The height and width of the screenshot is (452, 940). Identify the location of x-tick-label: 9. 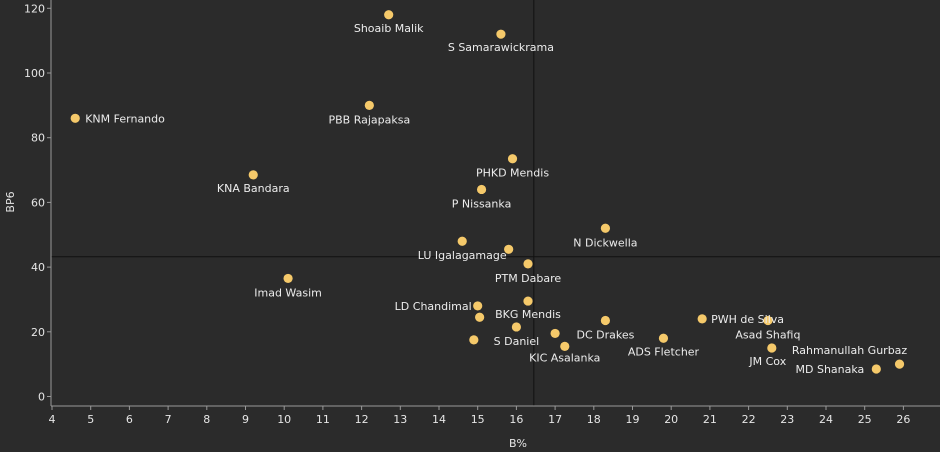
(245, 419).